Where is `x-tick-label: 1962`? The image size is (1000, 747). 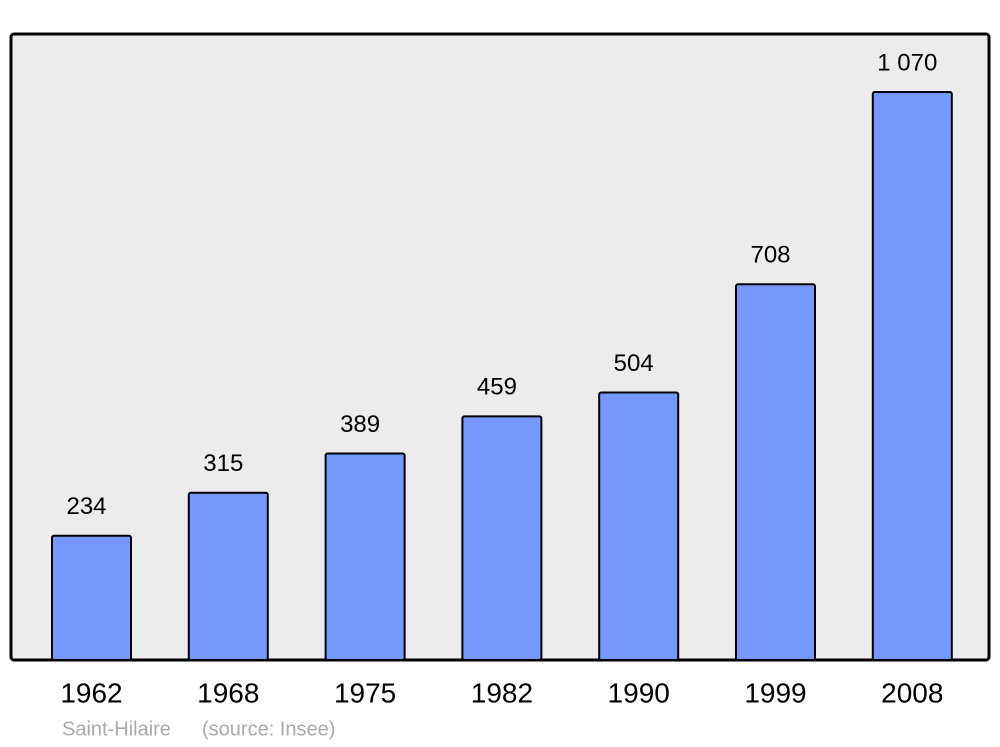
x-tick-label: 1962 is located at coordinates (91, 692).